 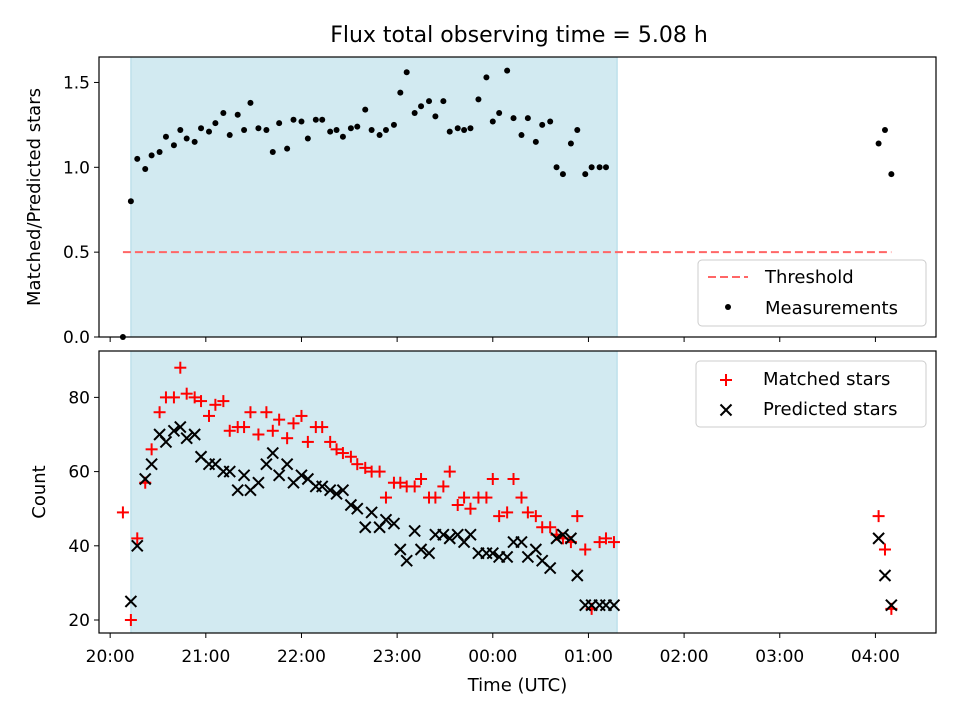 What do you see at coordinates (110, 657) in the screenshot?
I see `x-tick-label: 20:00` at bounding box center [110, 657].